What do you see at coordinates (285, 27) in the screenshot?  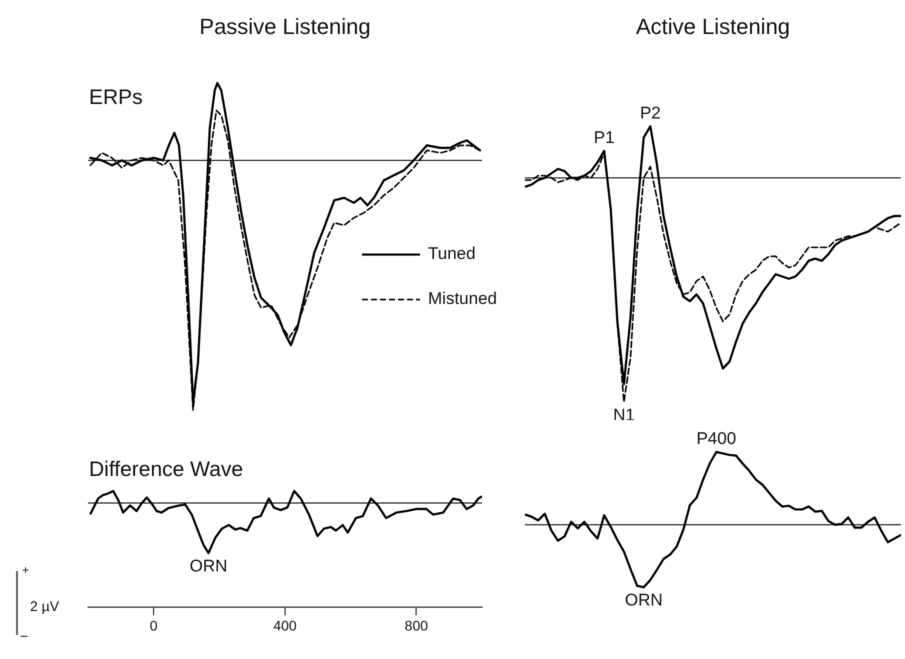 I see `chart-title: Passive Listening` at bounding box center [285, 27].